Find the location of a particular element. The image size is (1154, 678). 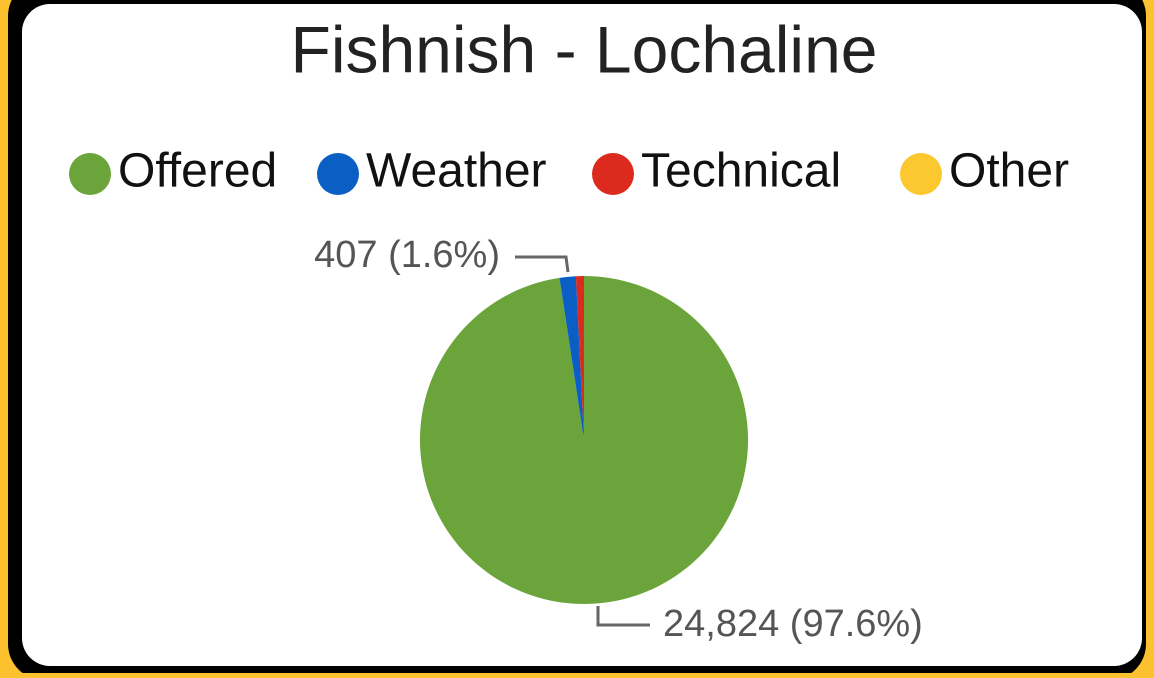

legend-label: Offered is located at coordinates (197, 171).